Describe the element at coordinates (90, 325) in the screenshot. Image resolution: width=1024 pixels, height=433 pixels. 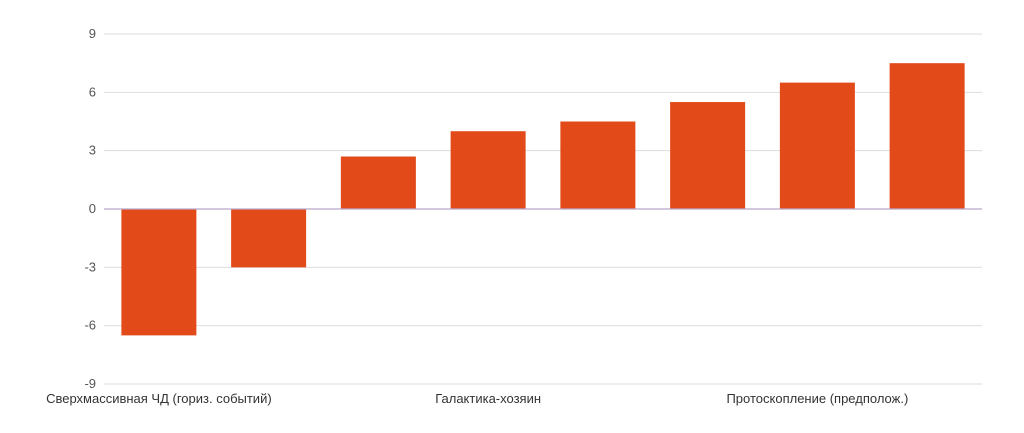
I see `y-tick-label: -6` at that location.